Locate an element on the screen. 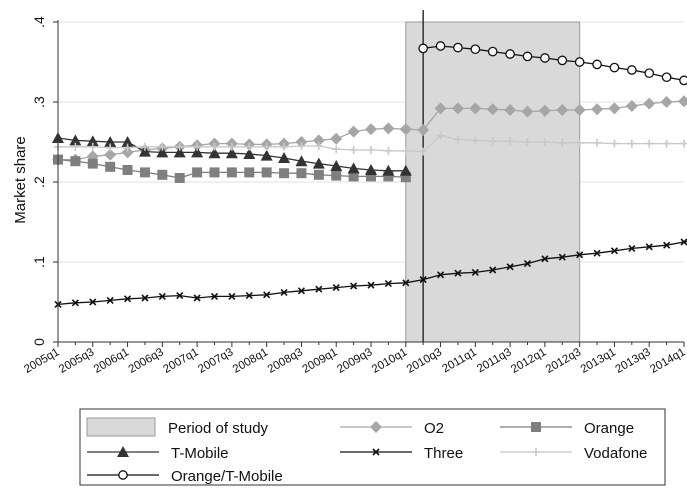 The height and width of the screenshot is (494, 687). x-tick-label: 2005q1 is located at coordinates (41, 361).